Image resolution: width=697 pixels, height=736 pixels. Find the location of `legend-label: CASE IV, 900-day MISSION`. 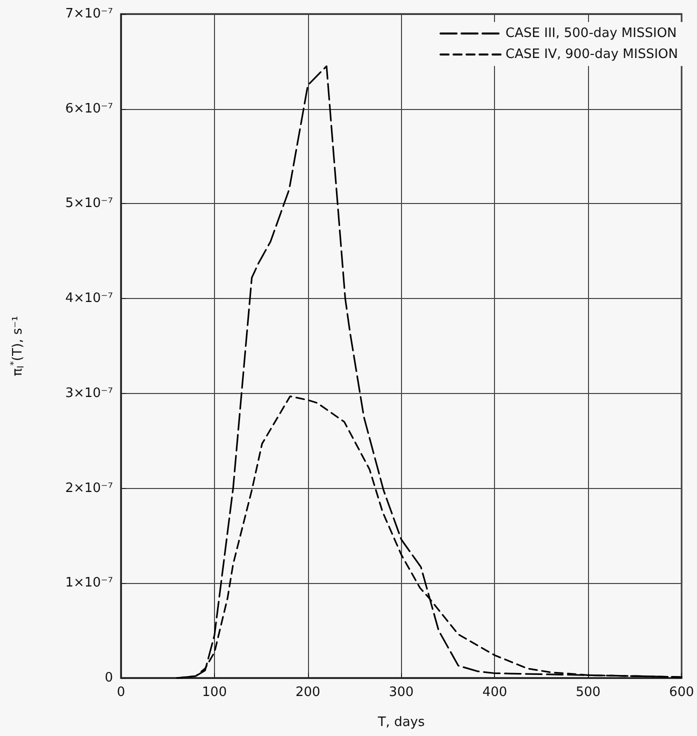

legend-label: CASE IV, 900-day MISSION is located at coordinates (592, 54).